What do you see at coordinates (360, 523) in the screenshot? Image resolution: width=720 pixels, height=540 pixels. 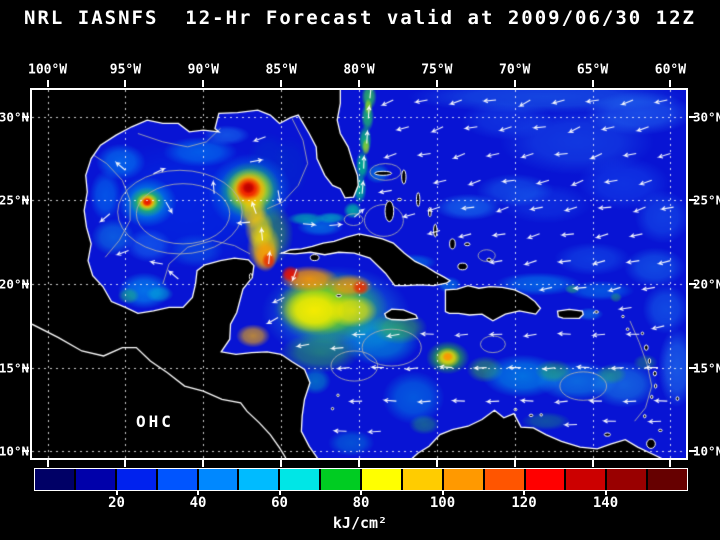 I see `colorbar-unit-label: kJ/cm²` at bounding box center [360, 523].